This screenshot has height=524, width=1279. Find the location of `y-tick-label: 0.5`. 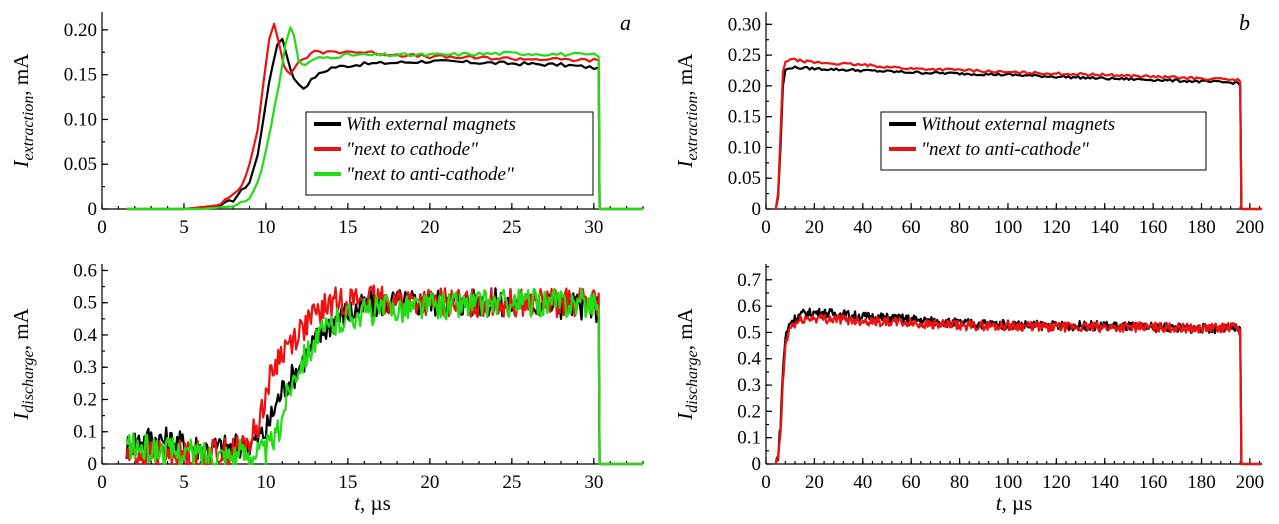

y-tick-label: 0.5 is located at coordinates (749, 332).